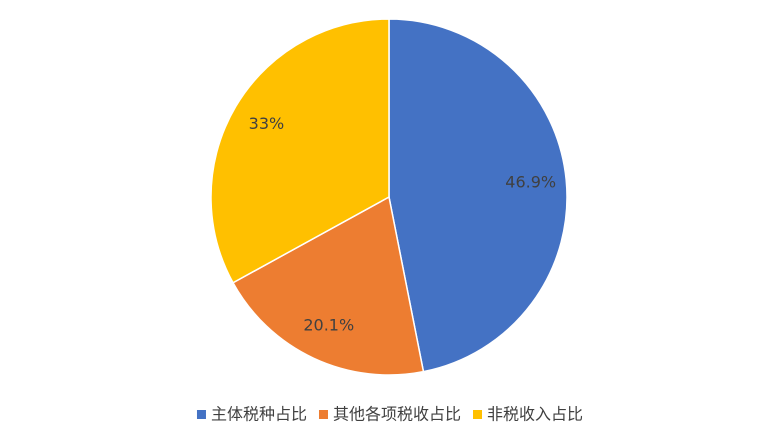  What do you see at coordinates (530, 182) in the screenshot?
I see `data-label: 46.9%` at bounding box center [530, 182].